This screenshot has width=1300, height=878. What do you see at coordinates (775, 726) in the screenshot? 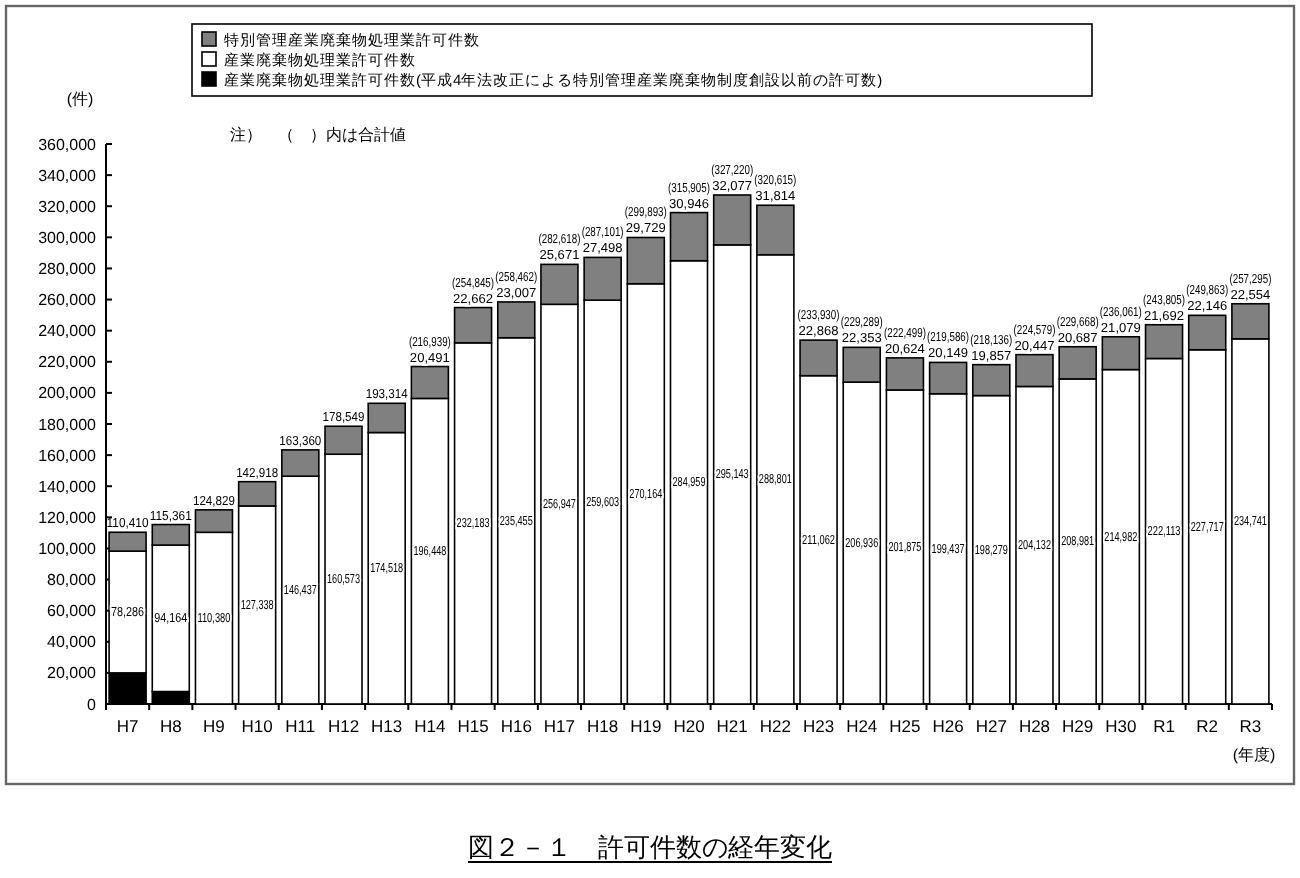
I see `x-tick-label: H22` at bounding box center [775, 726].